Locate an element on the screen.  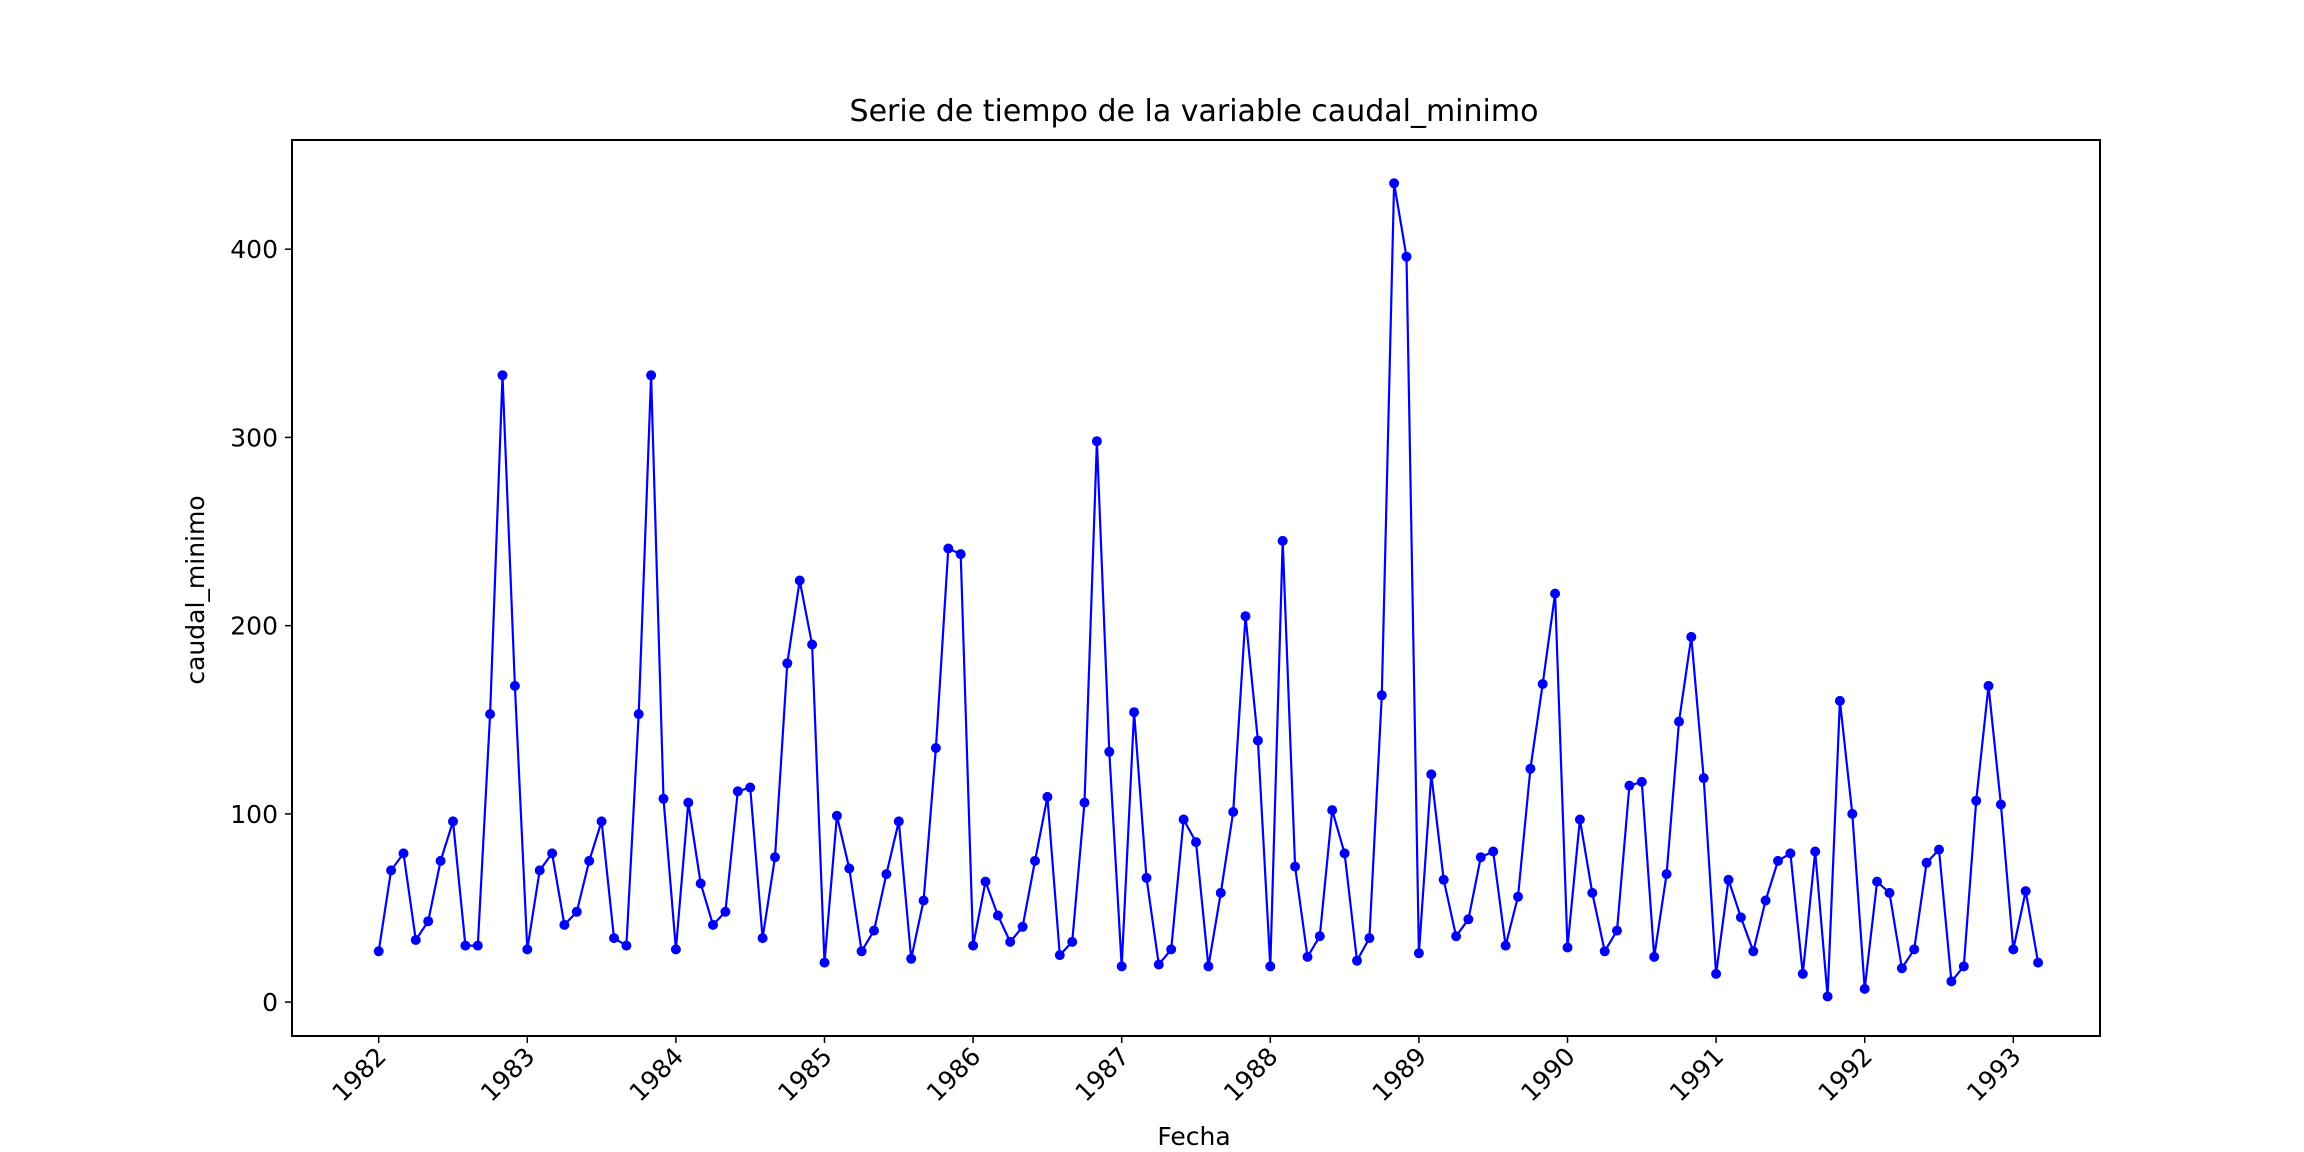
x-tick-label: 1982 is located at coordinates (358, 1074).